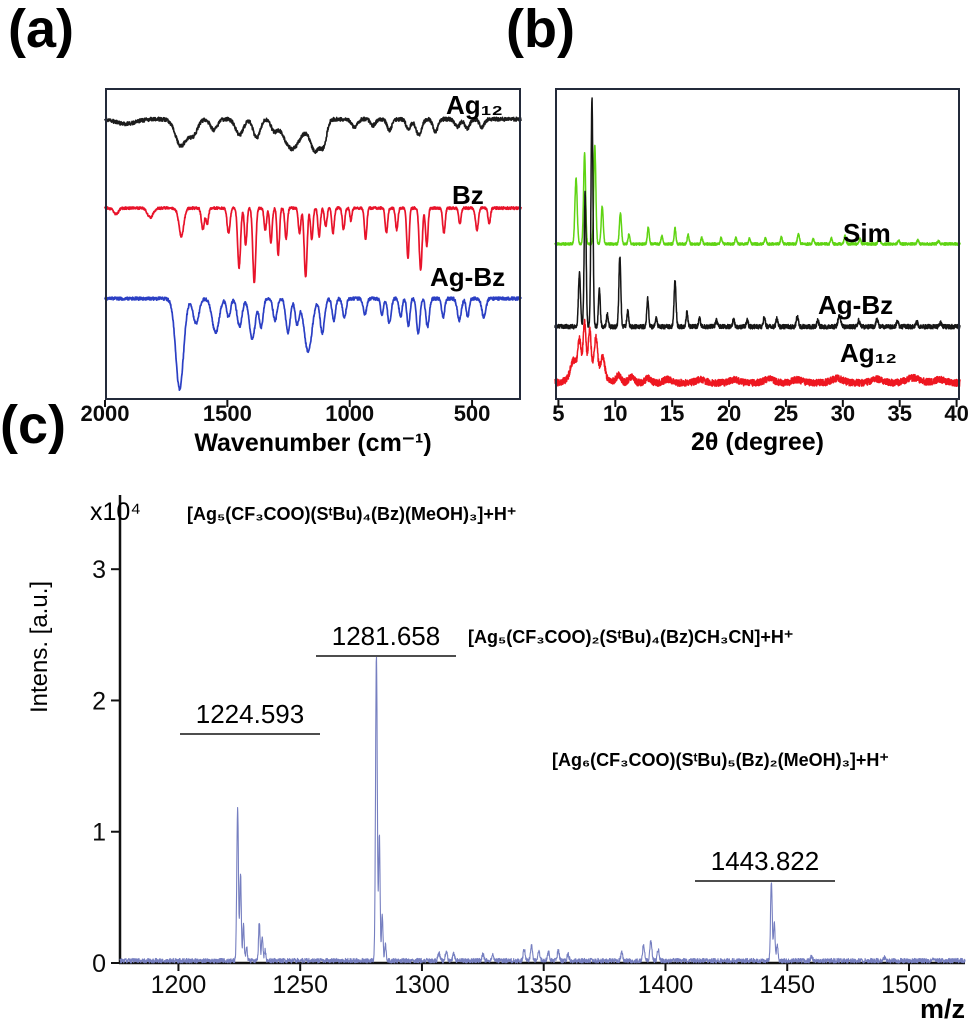  I want to click on ms-y-tick-label: 3, so click(99, 570).